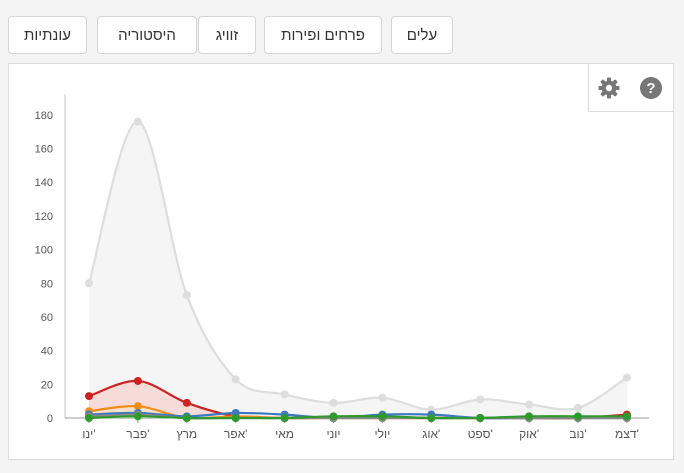 The height and width of the screenshot is (473, 684). What do you see at coordinates (44, 183) in the screenshot?
I see `y-tick-label: 140` at bounding box center [44, 183].